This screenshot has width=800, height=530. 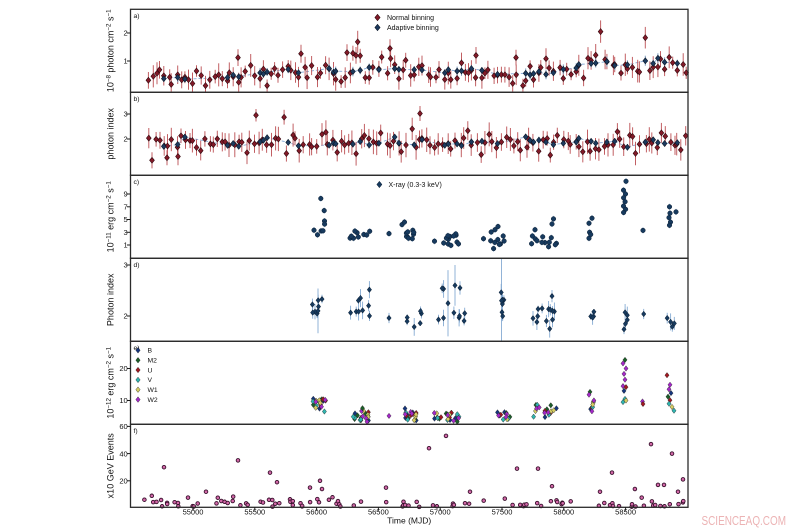 What do you see at coordinates (137, 348) in the screenshot?
I see `svg-text: e)` at bounding box center [137, 348].